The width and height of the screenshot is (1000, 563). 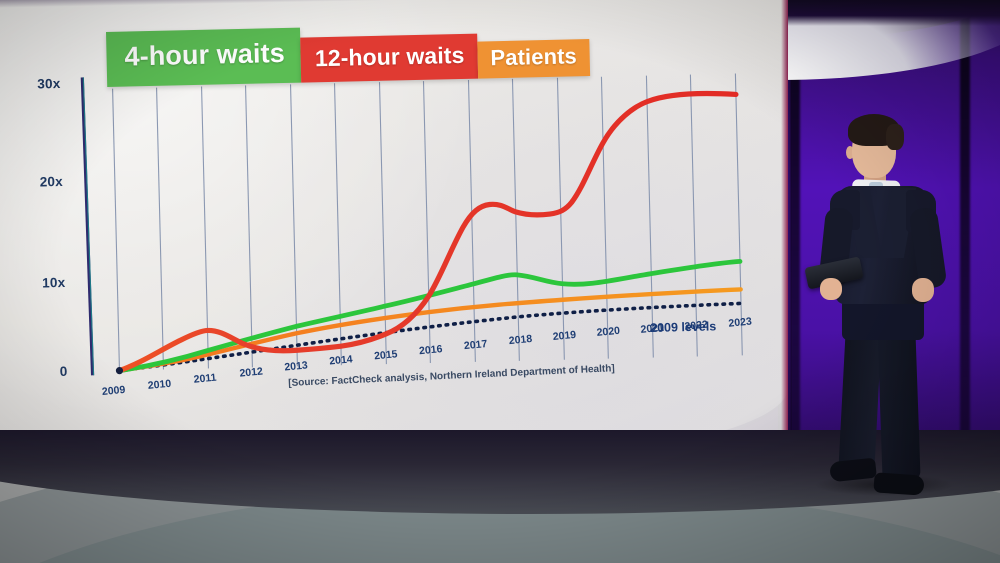 I want to click on x-tick-2012: 2012, so click(x=251, y=372).